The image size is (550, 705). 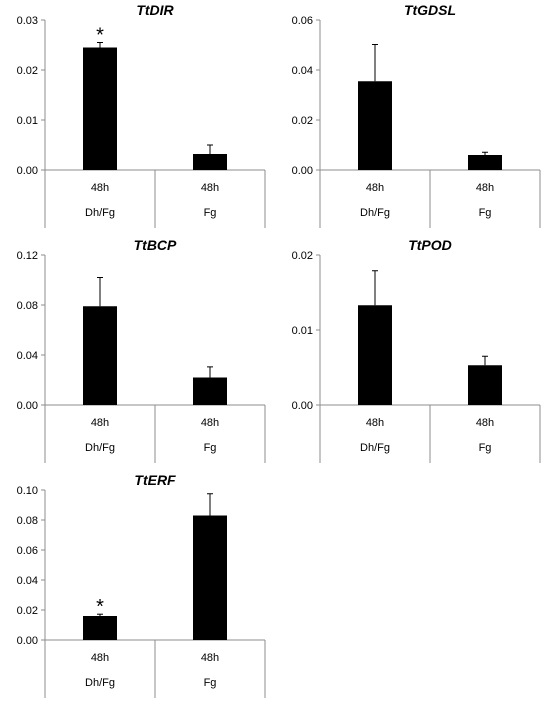 I want to click on y-tick-label: 0.10, so click(x=27, y=491).